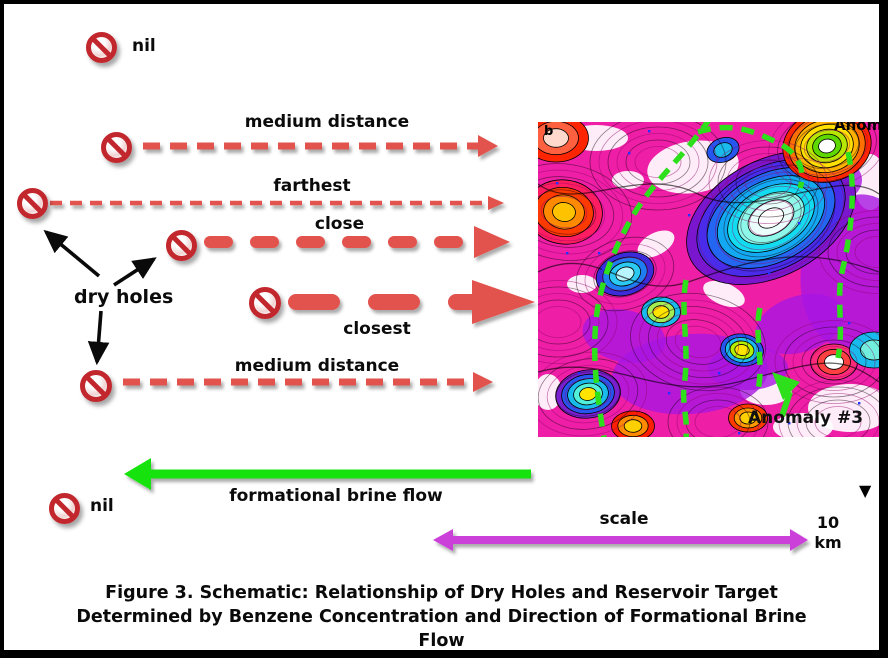  I want to click on label-farthest: farthest, so click(312, 186).